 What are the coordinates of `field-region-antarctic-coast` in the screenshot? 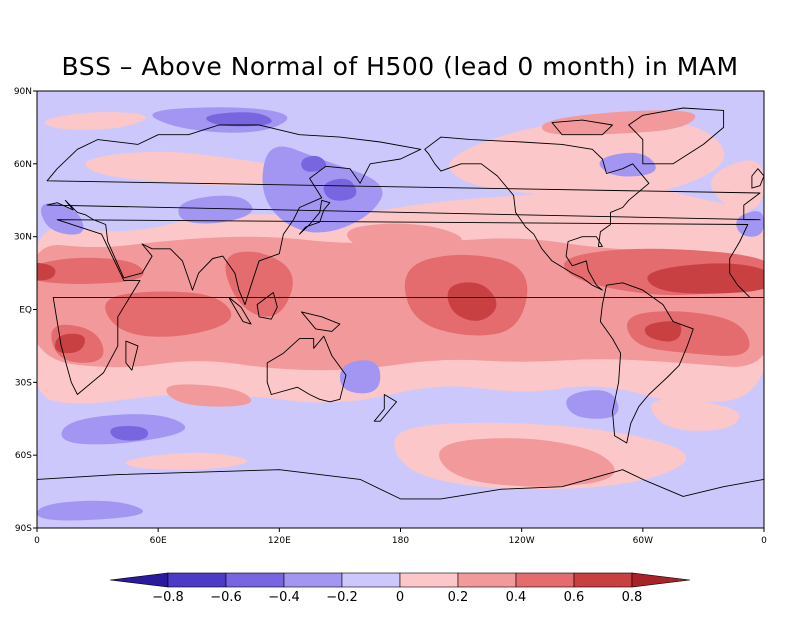 It's located at (186, 461).